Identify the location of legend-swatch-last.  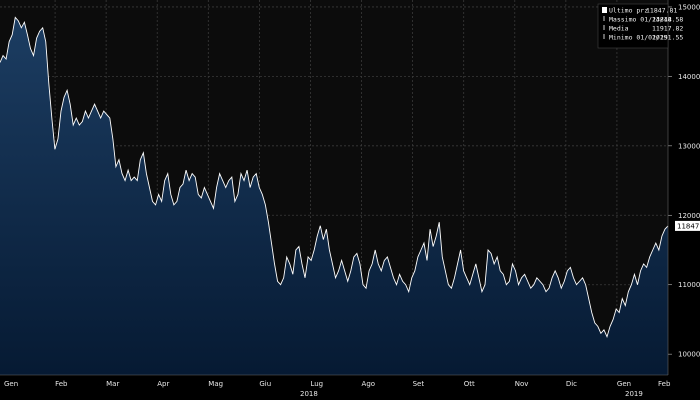
(604, 10).